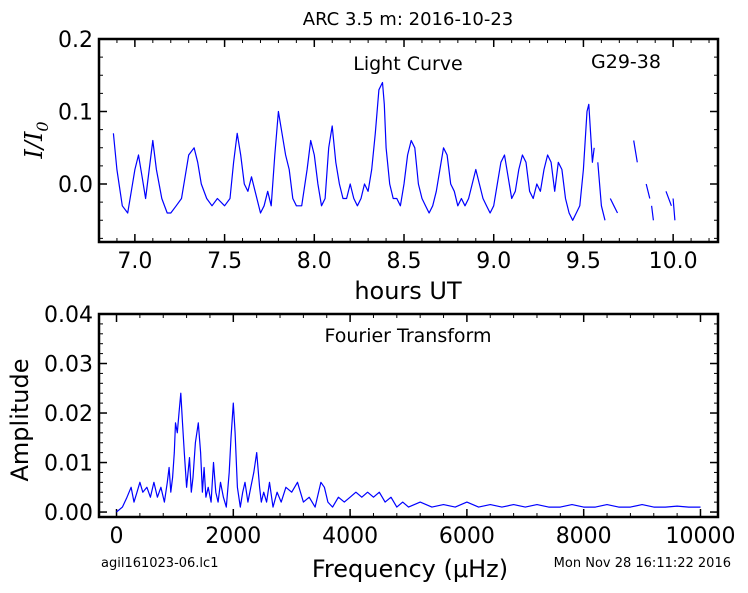  What do you see at coordinates (626, 62) in the screenshot?
I see `star-name-annotation: G29-38` at bounding box center [626, 62].